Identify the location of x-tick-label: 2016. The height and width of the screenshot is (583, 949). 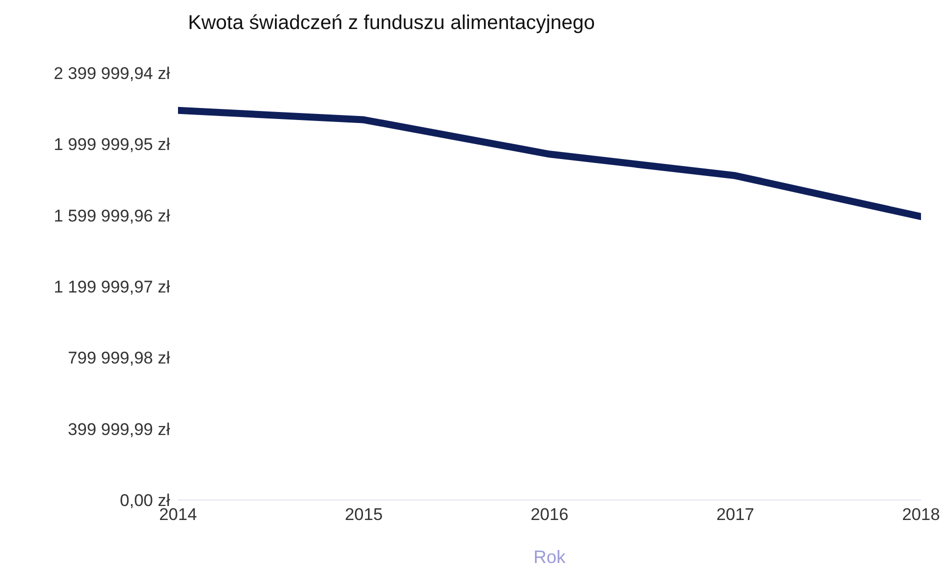
(549, 514).